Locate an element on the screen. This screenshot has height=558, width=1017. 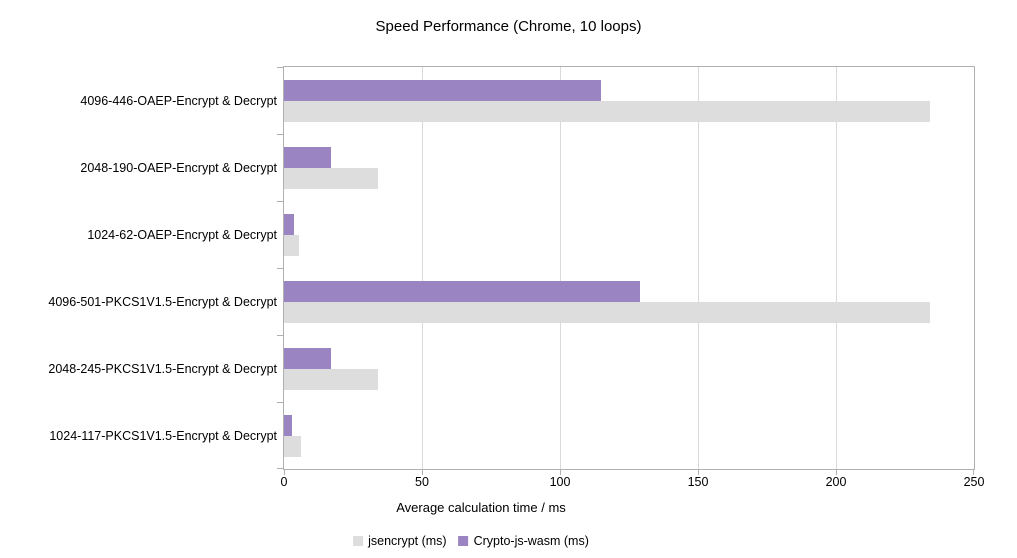
x-axis-title: Average calculation time / ms is located at coordinates (481, 507).